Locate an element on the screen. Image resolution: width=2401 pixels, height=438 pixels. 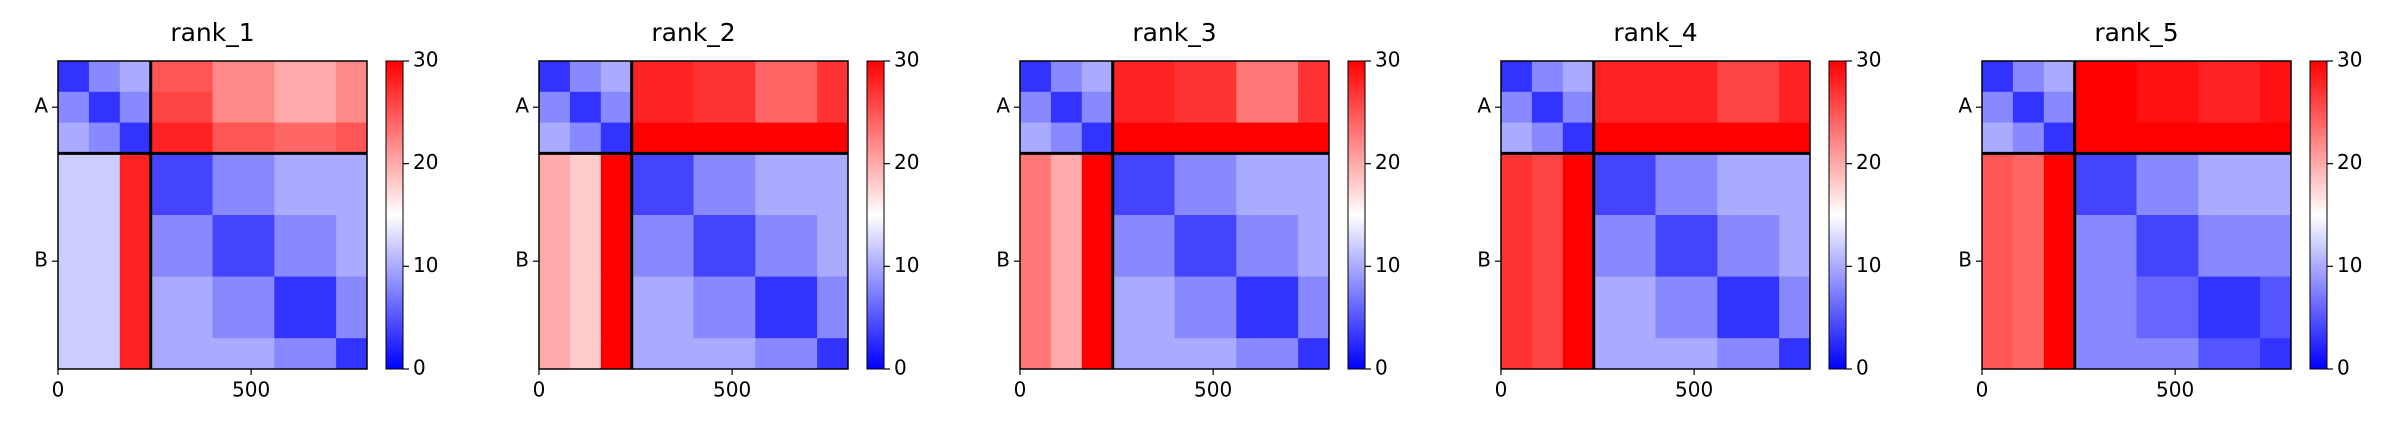
panel-title: rank_1 is located at coordinates (212, 32).